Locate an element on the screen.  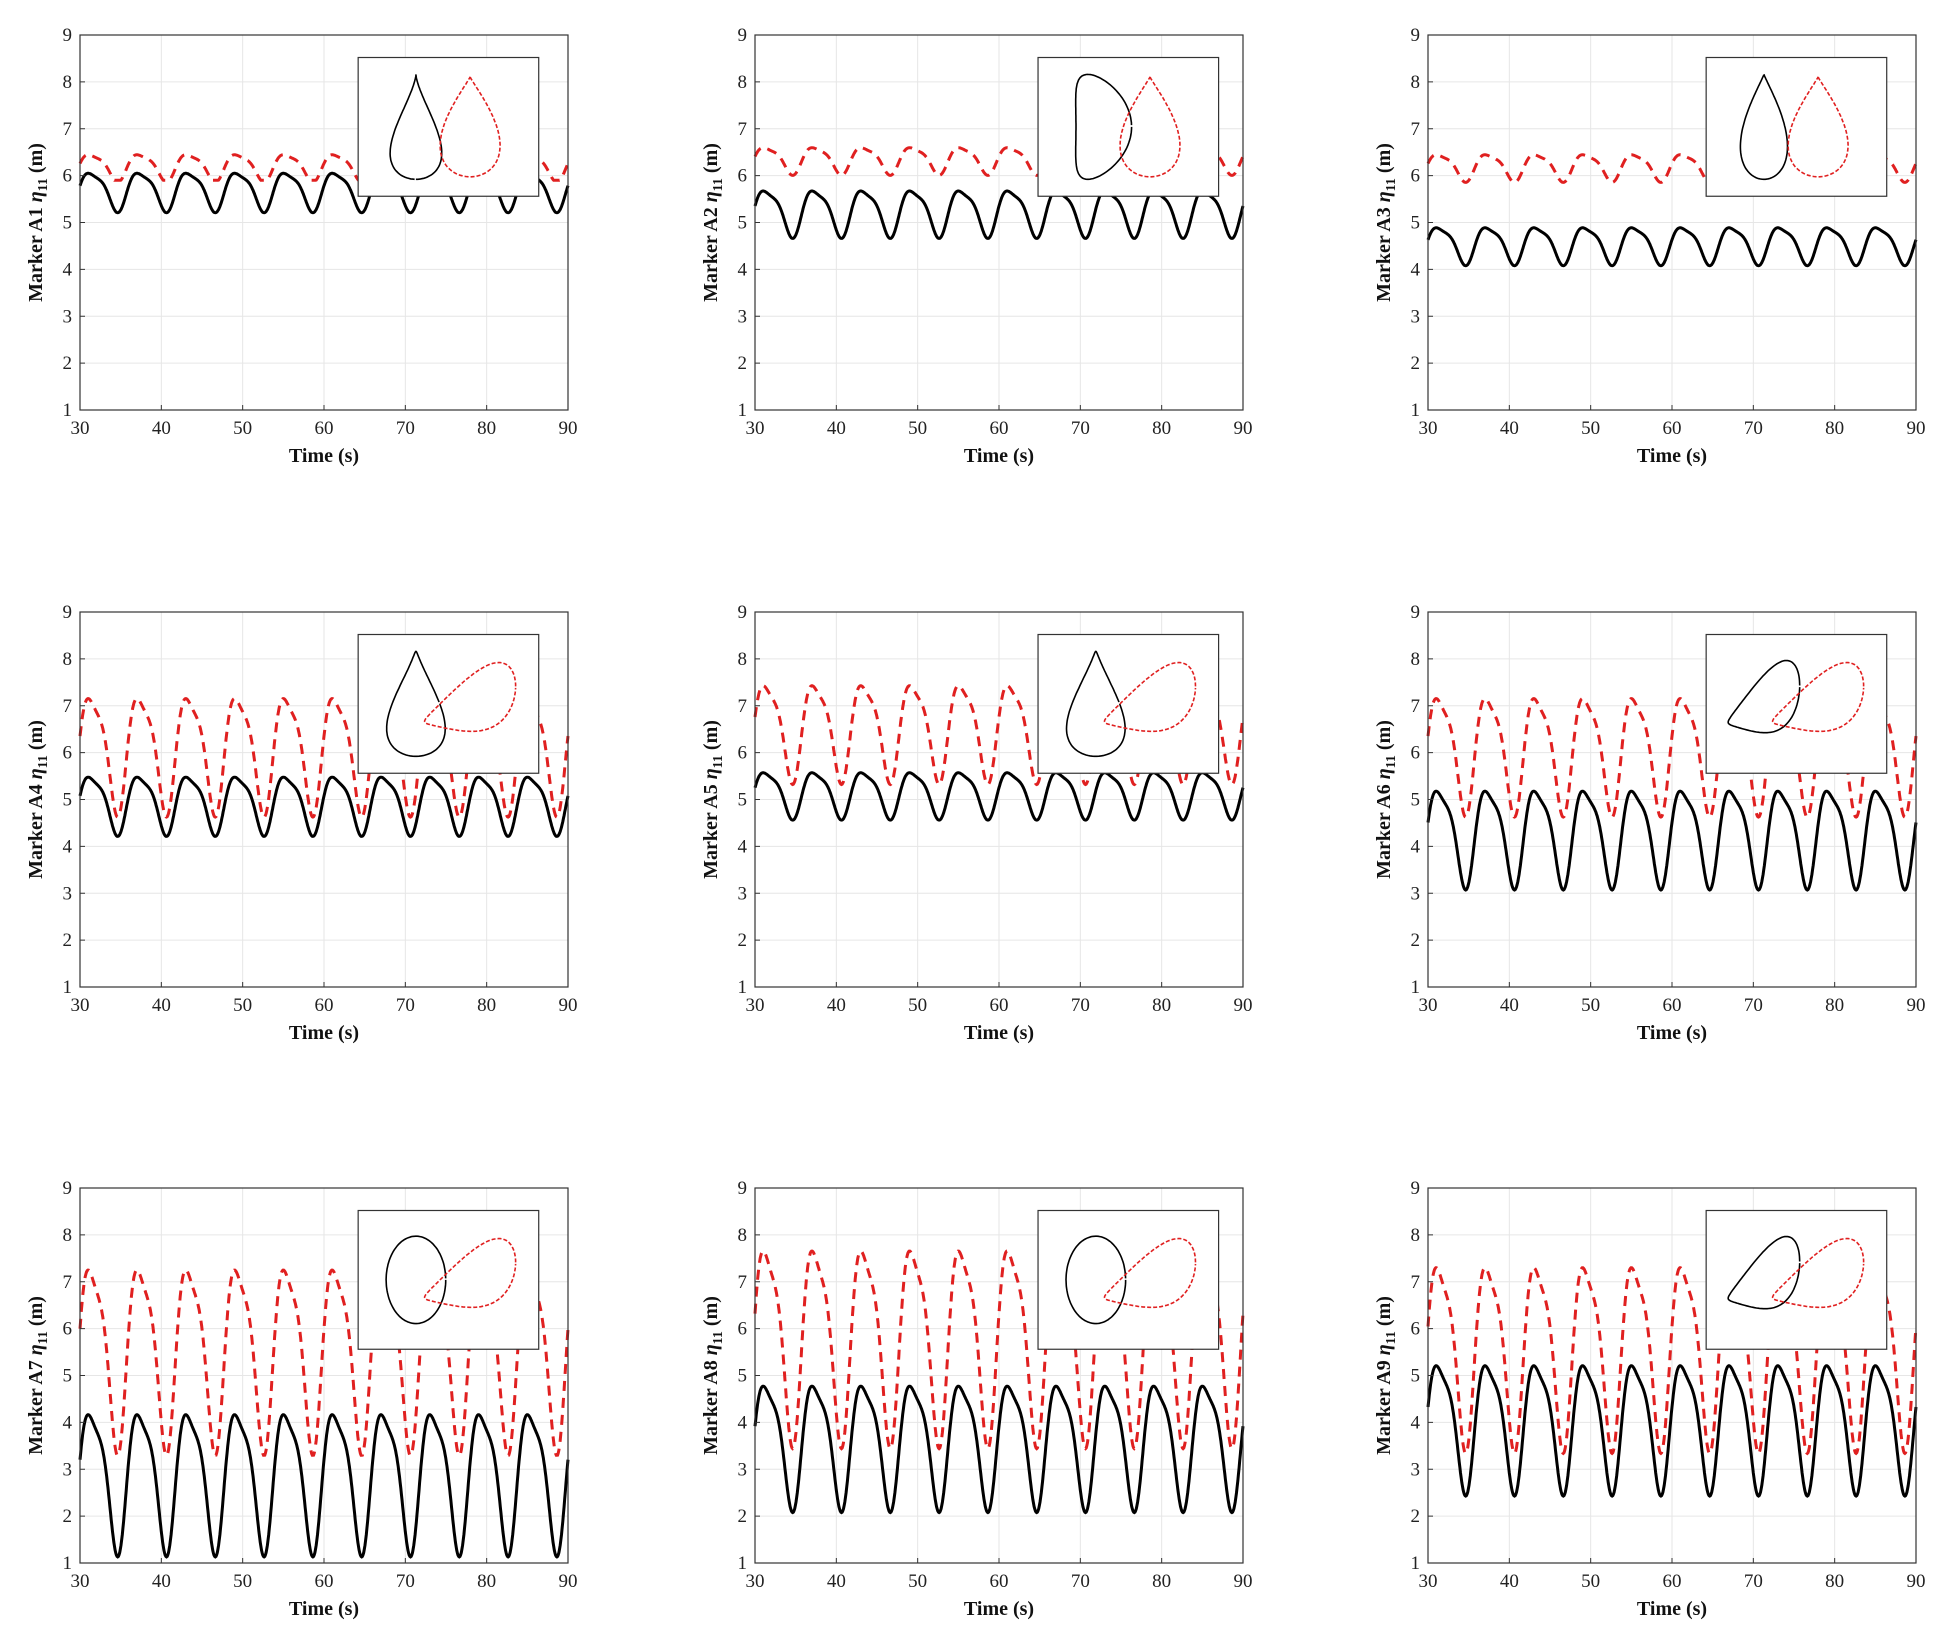
inset-frame is located at coordinates (1128, 703).